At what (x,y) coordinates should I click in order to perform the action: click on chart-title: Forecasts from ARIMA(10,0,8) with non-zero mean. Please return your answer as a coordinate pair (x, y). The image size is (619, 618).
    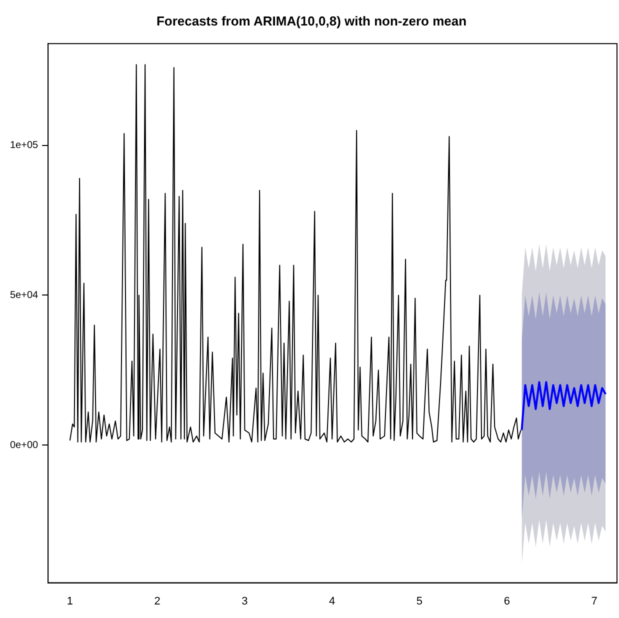
    Looking at the image, I should click on (311, 20).